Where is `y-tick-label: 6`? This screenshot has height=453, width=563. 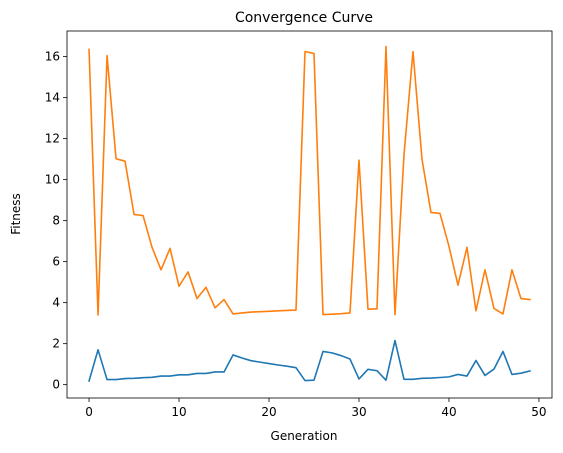
y-tick-label: 6 is located at coordinates (56, 262).